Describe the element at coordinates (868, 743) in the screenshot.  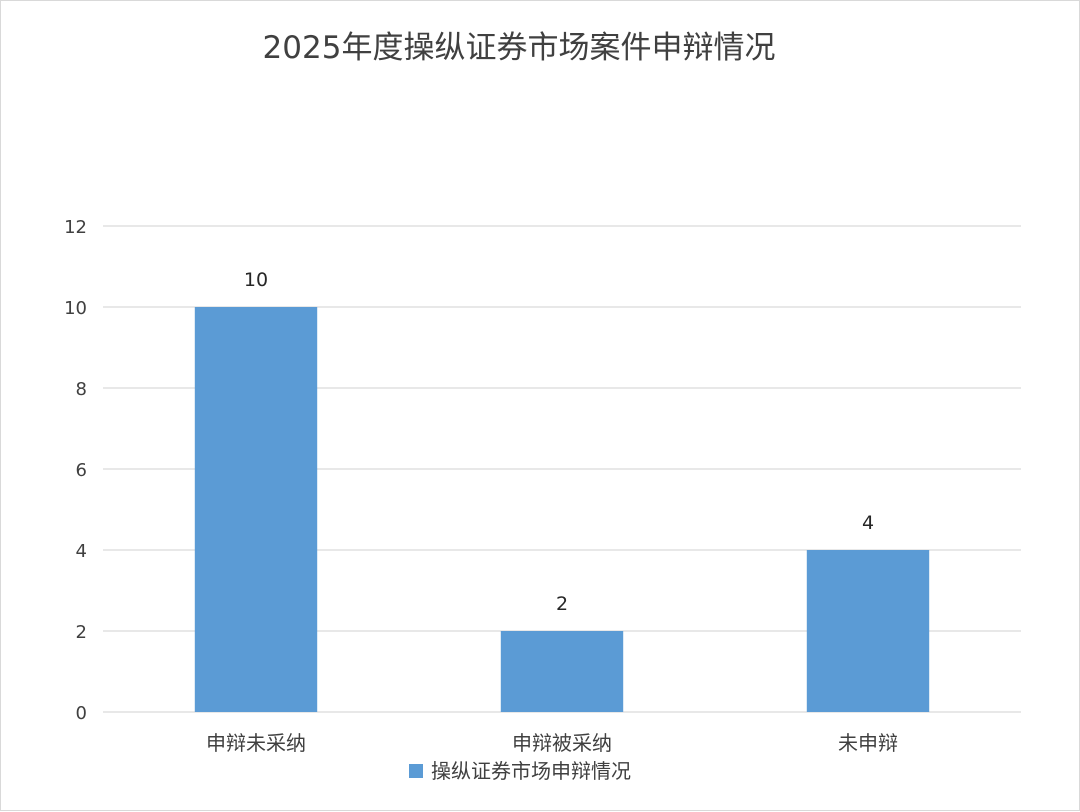
I see `x-category-label: 未申辩` at that location.